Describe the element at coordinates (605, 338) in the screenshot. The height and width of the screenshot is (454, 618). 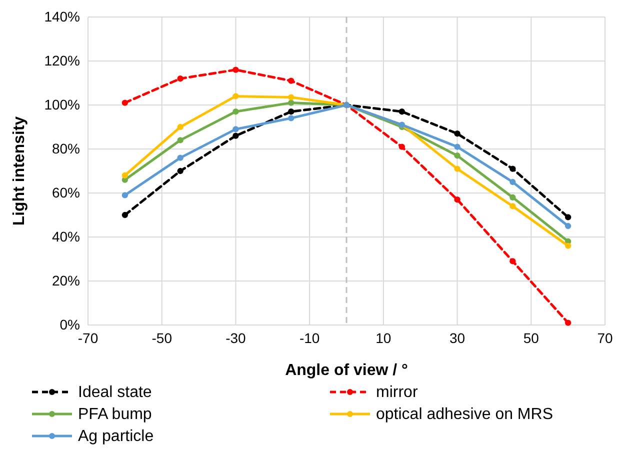
I see `x-tick-label: 70` at that location.